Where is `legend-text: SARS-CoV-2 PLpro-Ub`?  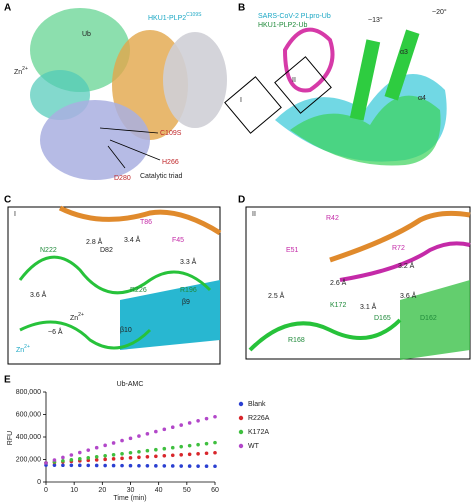
legend-text: SARS-CoV-2 PLpro-Ub is located at coordinates (294, 16).